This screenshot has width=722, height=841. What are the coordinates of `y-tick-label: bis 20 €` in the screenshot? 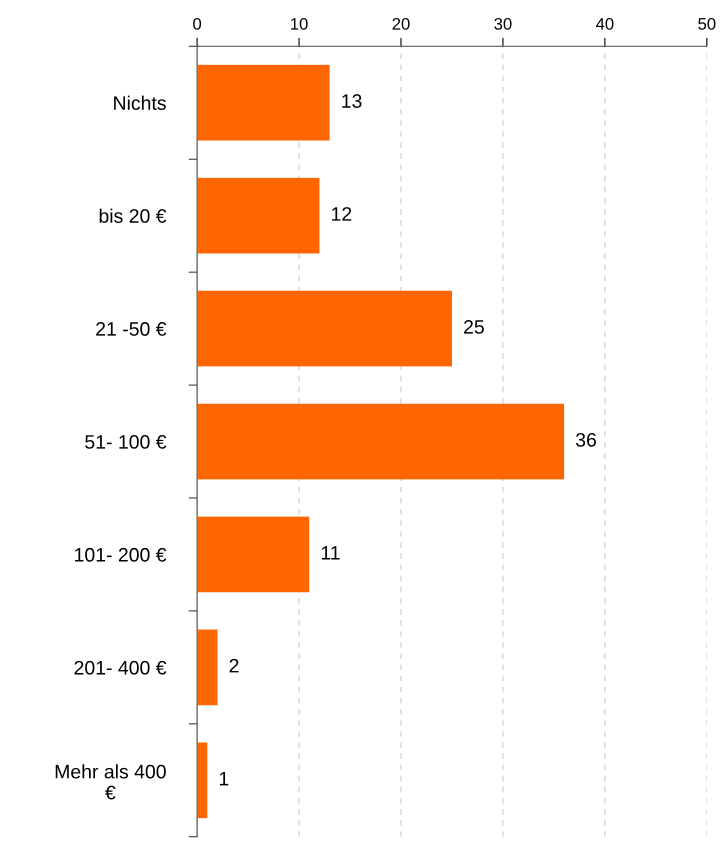 It's located at (133, 215).